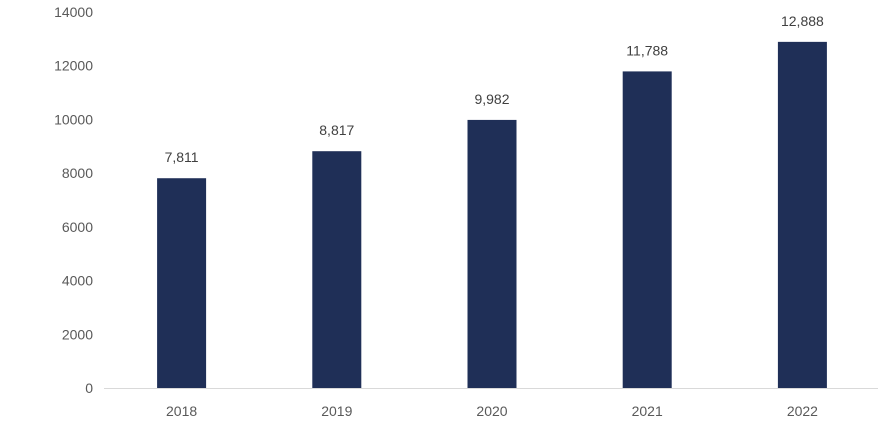 Image resolution: width=880 pixels, height=438 pixels. What do you see at coordinates (77, 227) in the screenshot?
I see `y-tick-label: 6000` at bounding box center [77, 227].